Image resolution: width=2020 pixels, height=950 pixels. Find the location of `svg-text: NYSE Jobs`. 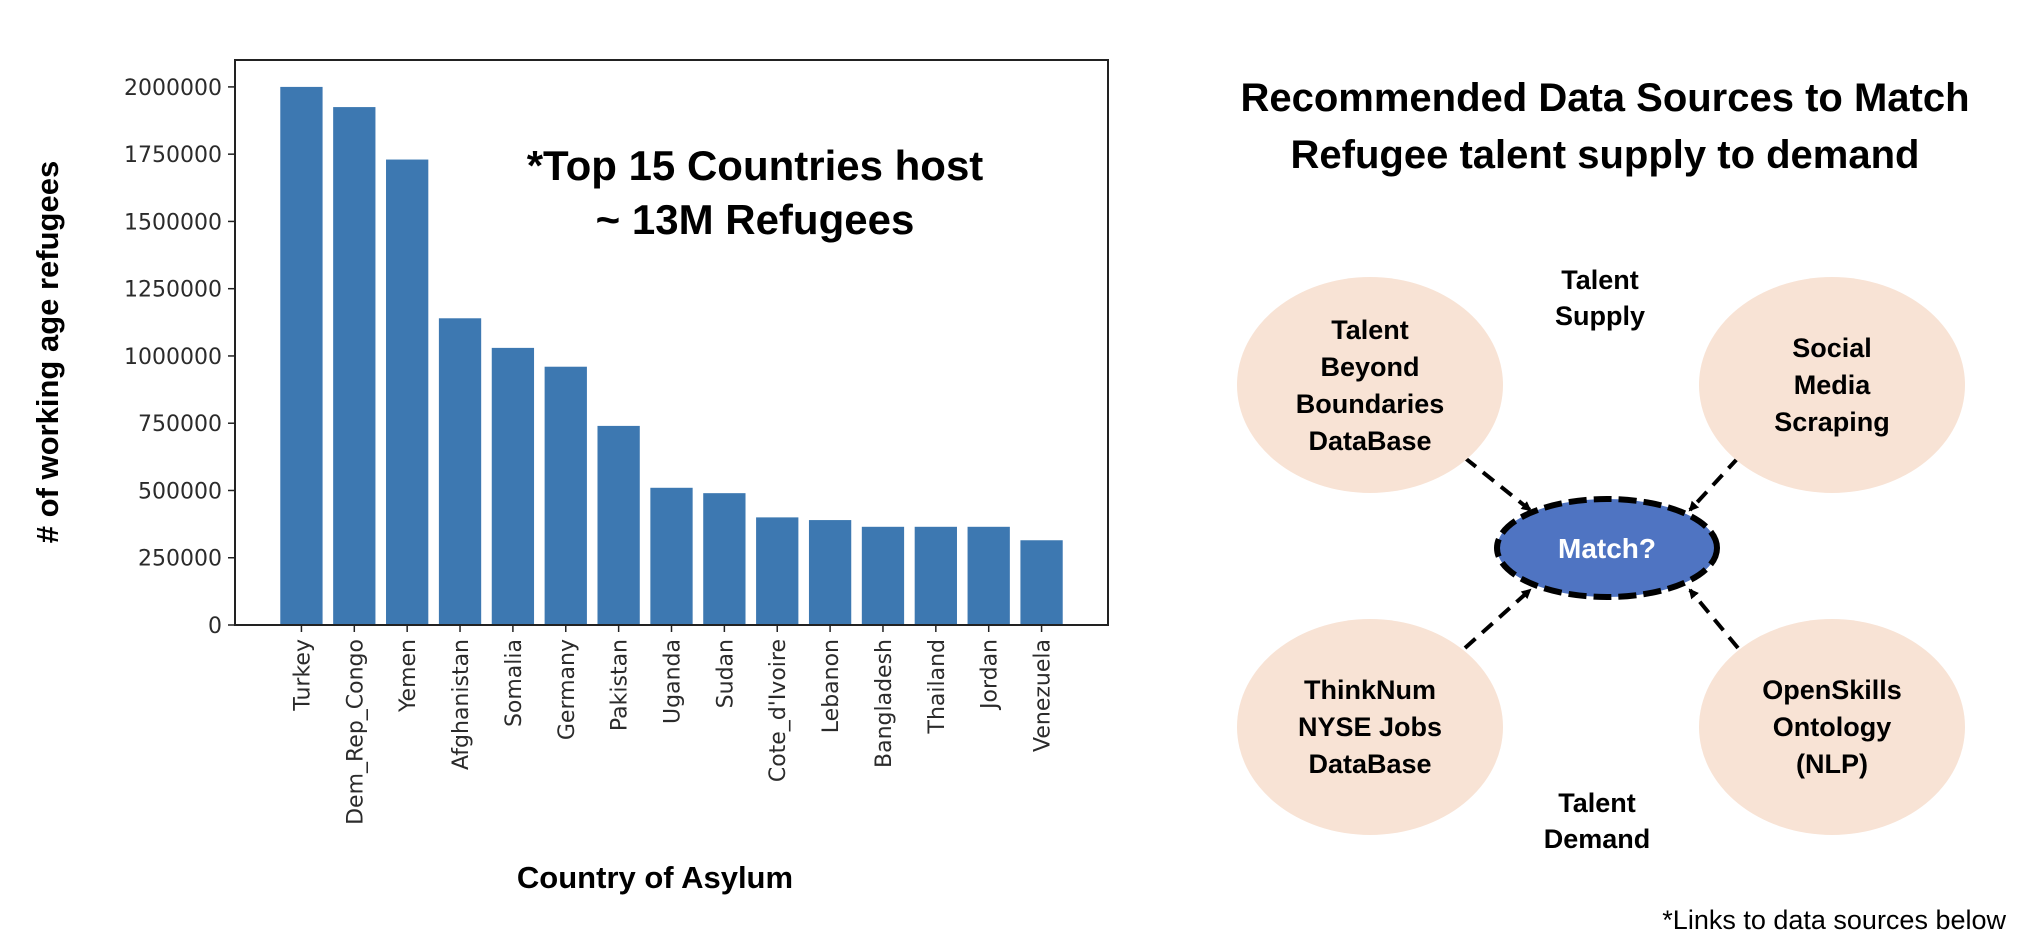

svg-text: NYSE Jobs is located at coordinates (1370, 727).